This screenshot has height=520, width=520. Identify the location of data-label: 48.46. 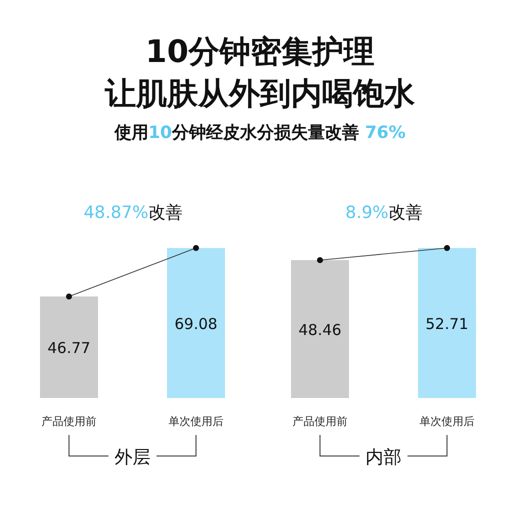
(320, 330).